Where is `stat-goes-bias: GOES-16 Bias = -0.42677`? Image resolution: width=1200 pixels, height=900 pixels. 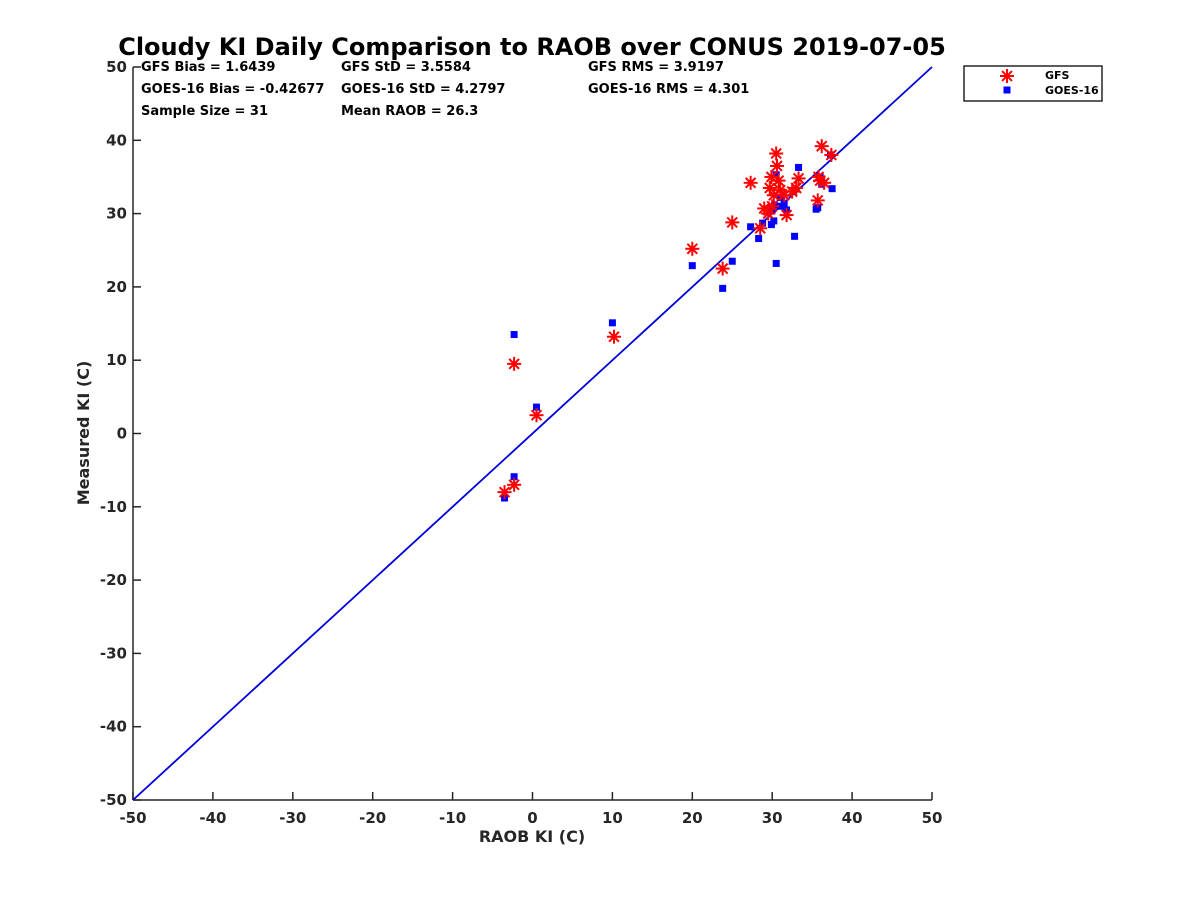
stat-goes-bias: GOES-16 Bias = -0.42677 is located at coordinates (232, 89).